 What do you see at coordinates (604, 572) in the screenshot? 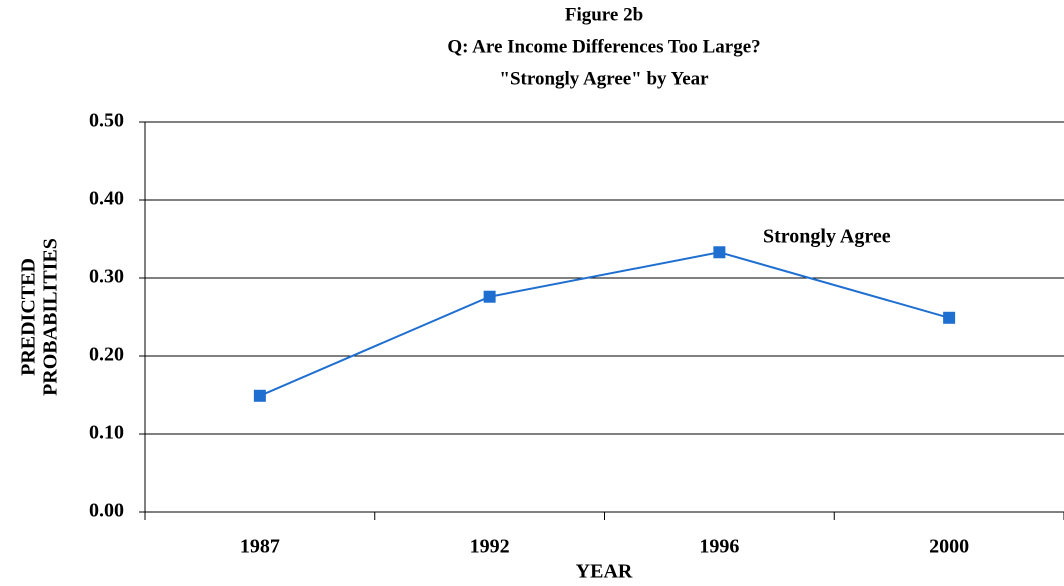
I see `x-axis-label: YEAR` at bounding box center [604, 572].